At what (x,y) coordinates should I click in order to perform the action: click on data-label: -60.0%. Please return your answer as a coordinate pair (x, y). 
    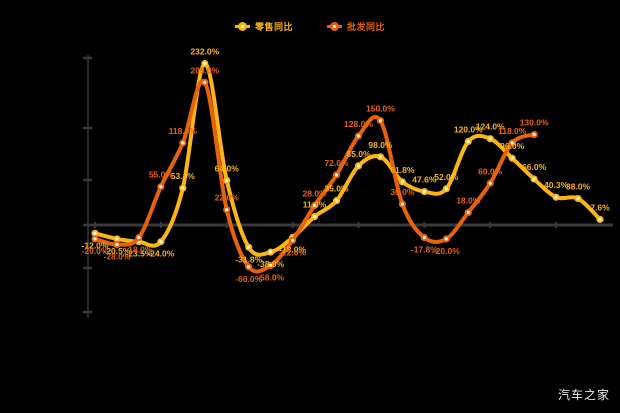
    Looking at the image, I should click on (248, 279).